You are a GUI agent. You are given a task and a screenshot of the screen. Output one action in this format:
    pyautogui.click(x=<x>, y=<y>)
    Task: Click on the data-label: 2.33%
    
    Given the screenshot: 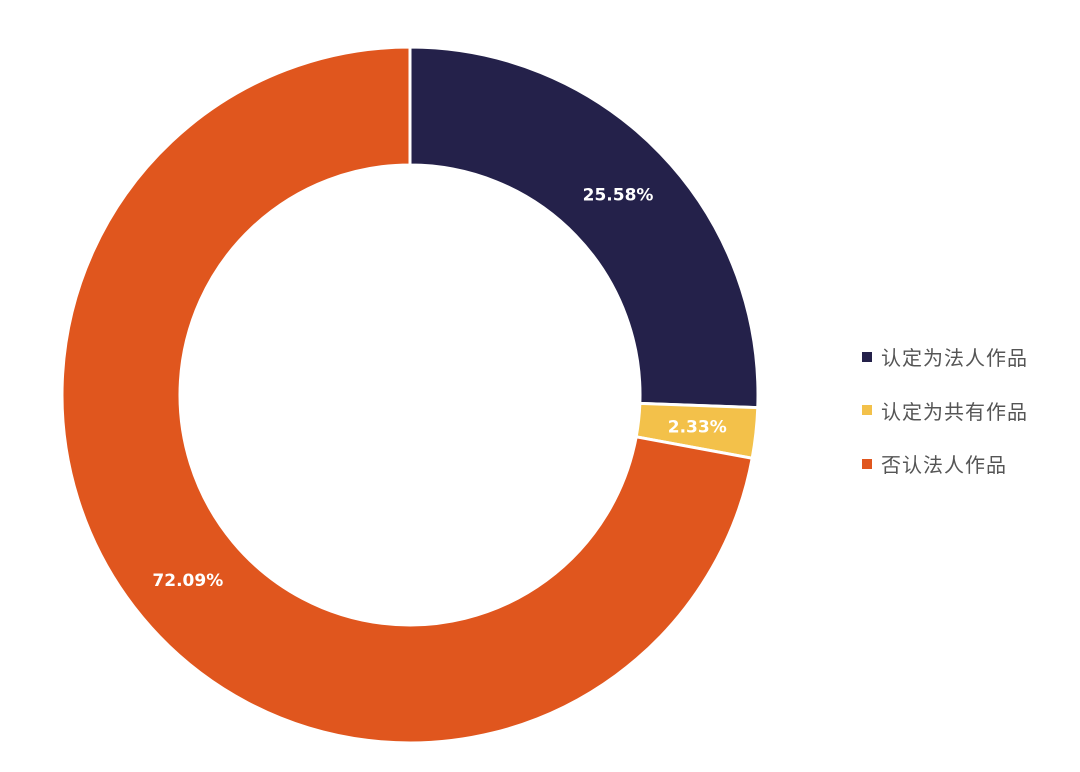 What is the action you would take?
    pyautogui.click(x=697, y=428)
    